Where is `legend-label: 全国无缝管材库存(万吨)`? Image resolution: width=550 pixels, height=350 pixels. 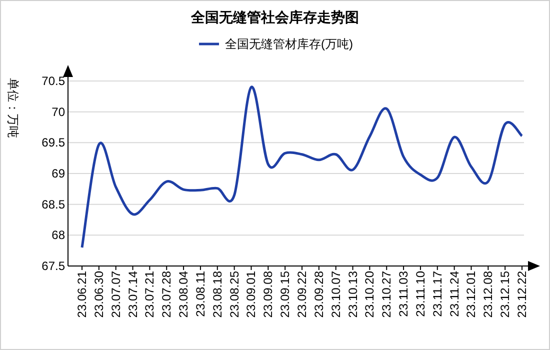
legend-label: 全国无缝管材库存(万吨) is located at coordinates (289, 44).